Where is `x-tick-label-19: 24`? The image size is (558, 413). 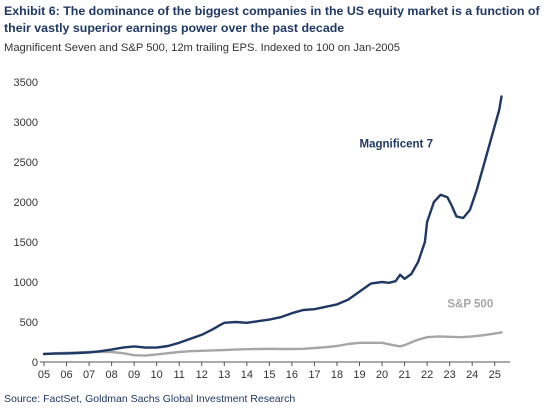 x-tick-label-19: 24 is located at coordinates (472, 375).